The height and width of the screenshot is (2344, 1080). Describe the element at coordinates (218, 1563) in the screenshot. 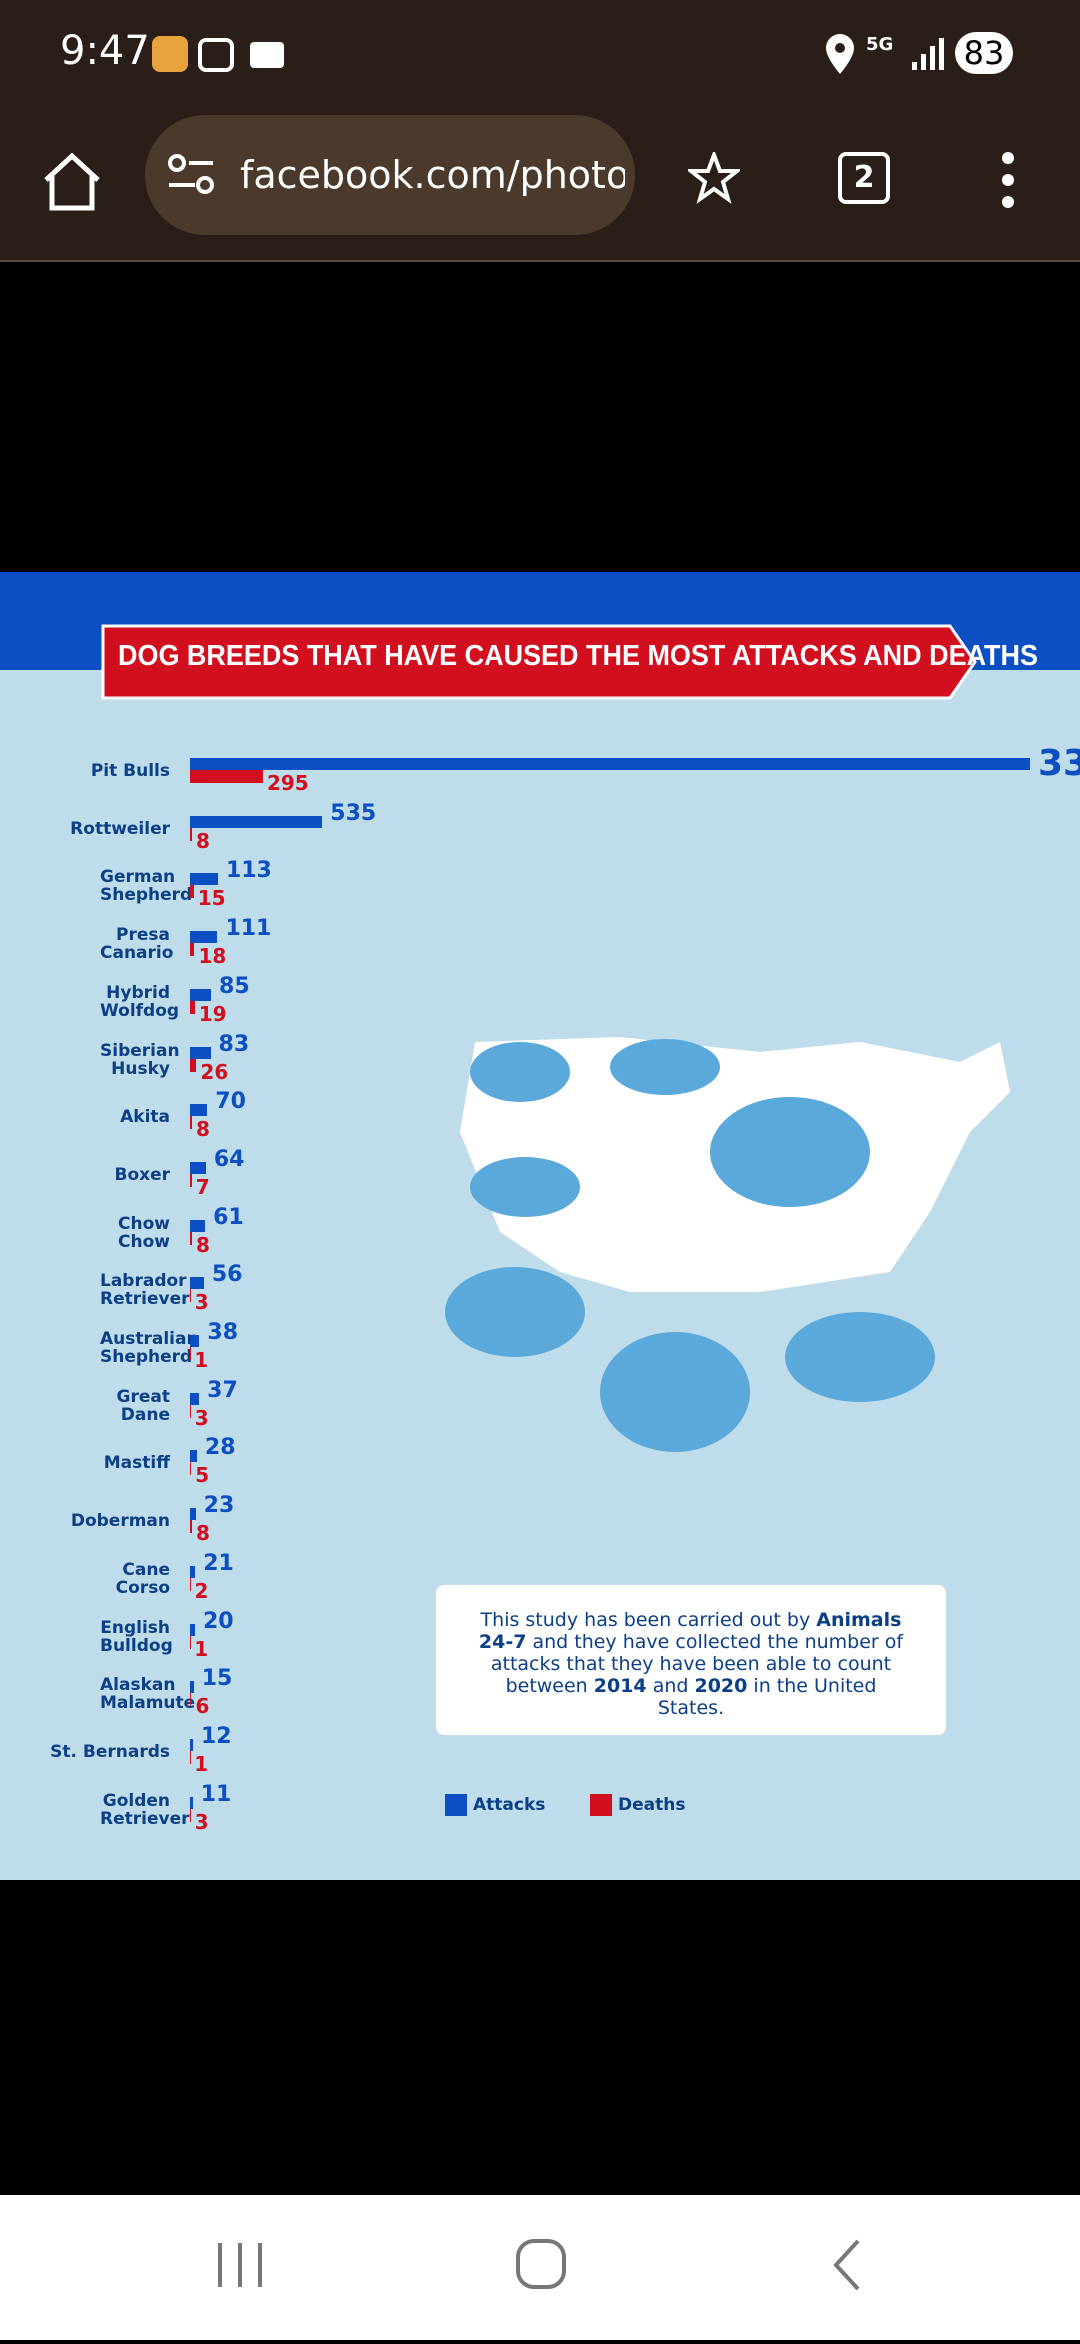

I see `attack-value: 21` at that location.